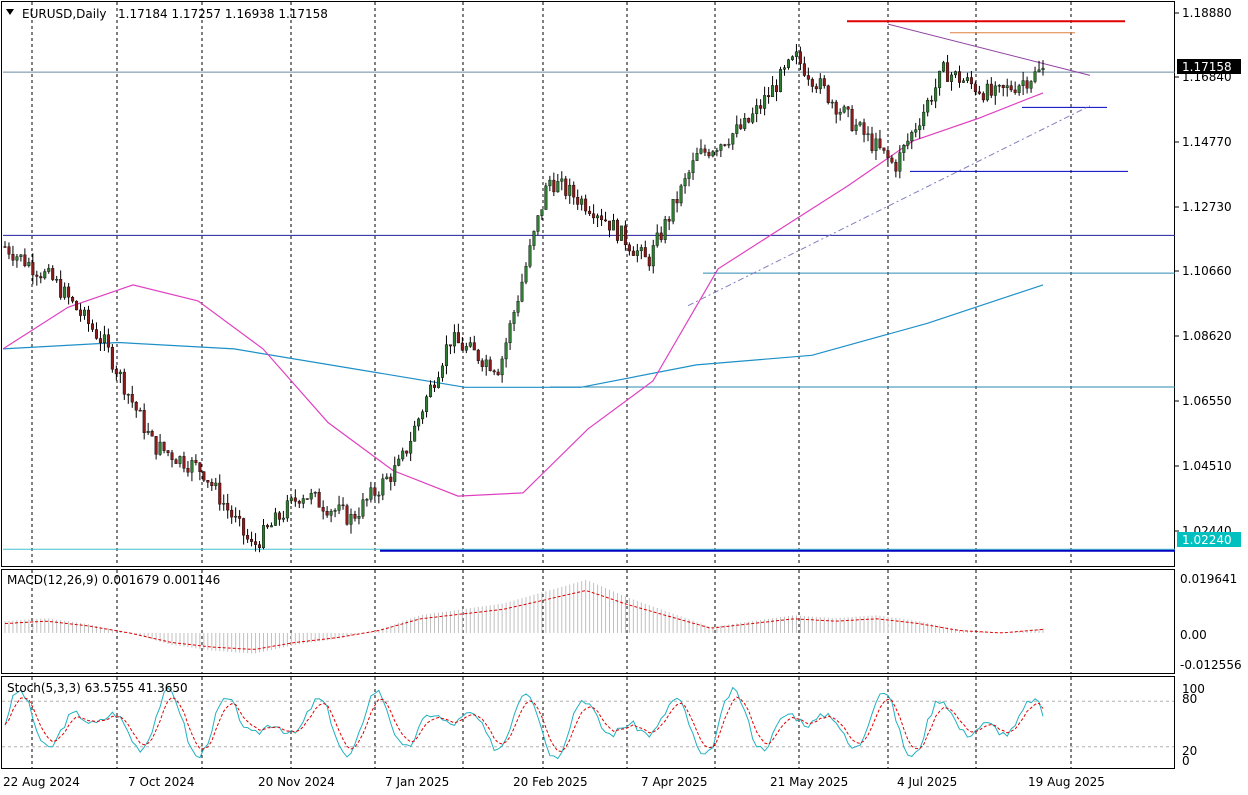  I want to click on stoch-pane, so click(588, 722).